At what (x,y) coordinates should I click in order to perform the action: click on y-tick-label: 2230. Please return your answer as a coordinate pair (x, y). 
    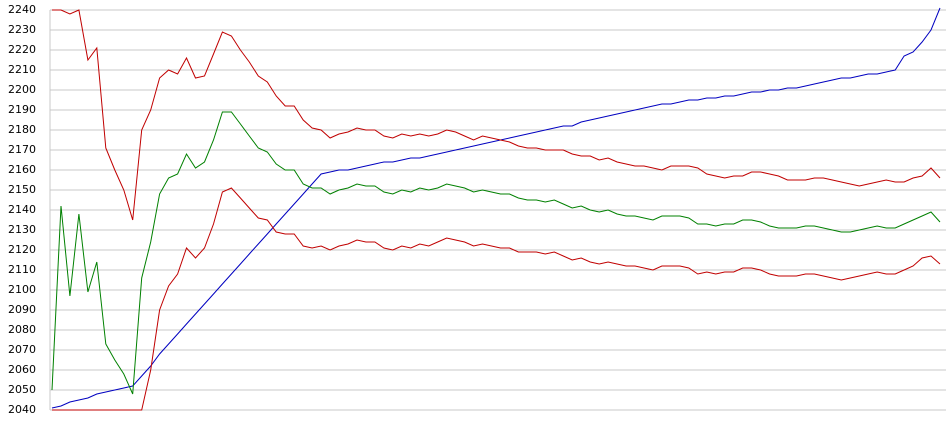
    Looking at the image, I should click on (22, 29).